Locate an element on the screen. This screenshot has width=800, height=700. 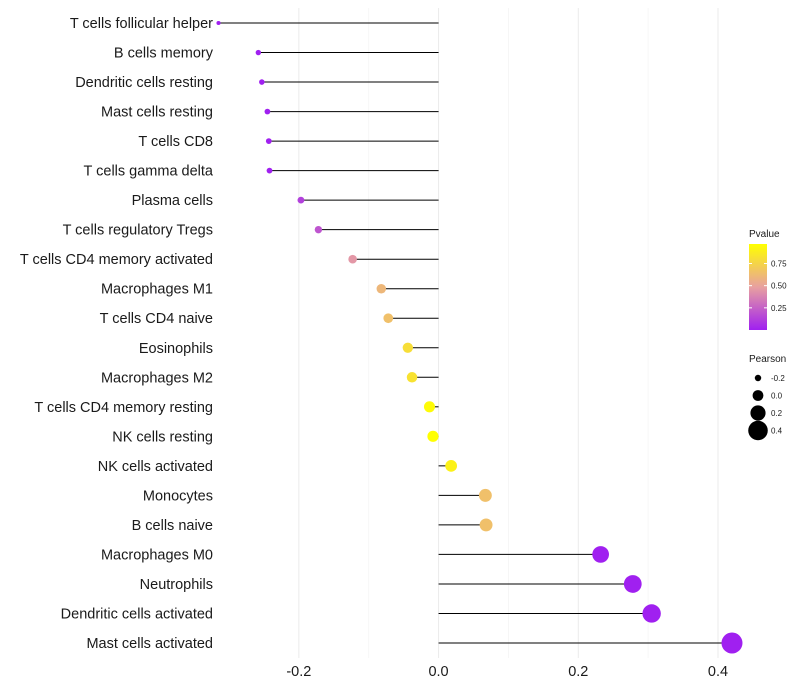
y-category-label: Mast cells resting is located at coordinates (157, 113).